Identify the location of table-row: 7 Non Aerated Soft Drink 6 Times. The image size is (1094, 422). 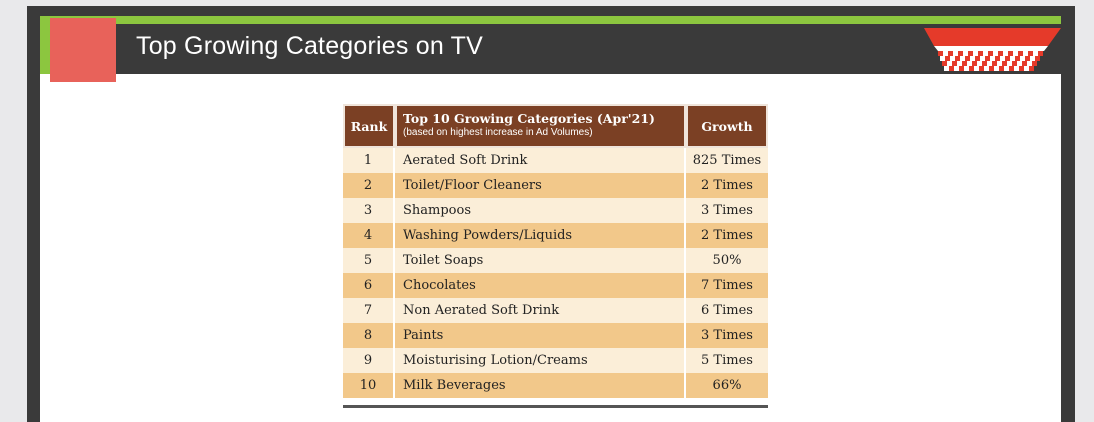
(555, 310).